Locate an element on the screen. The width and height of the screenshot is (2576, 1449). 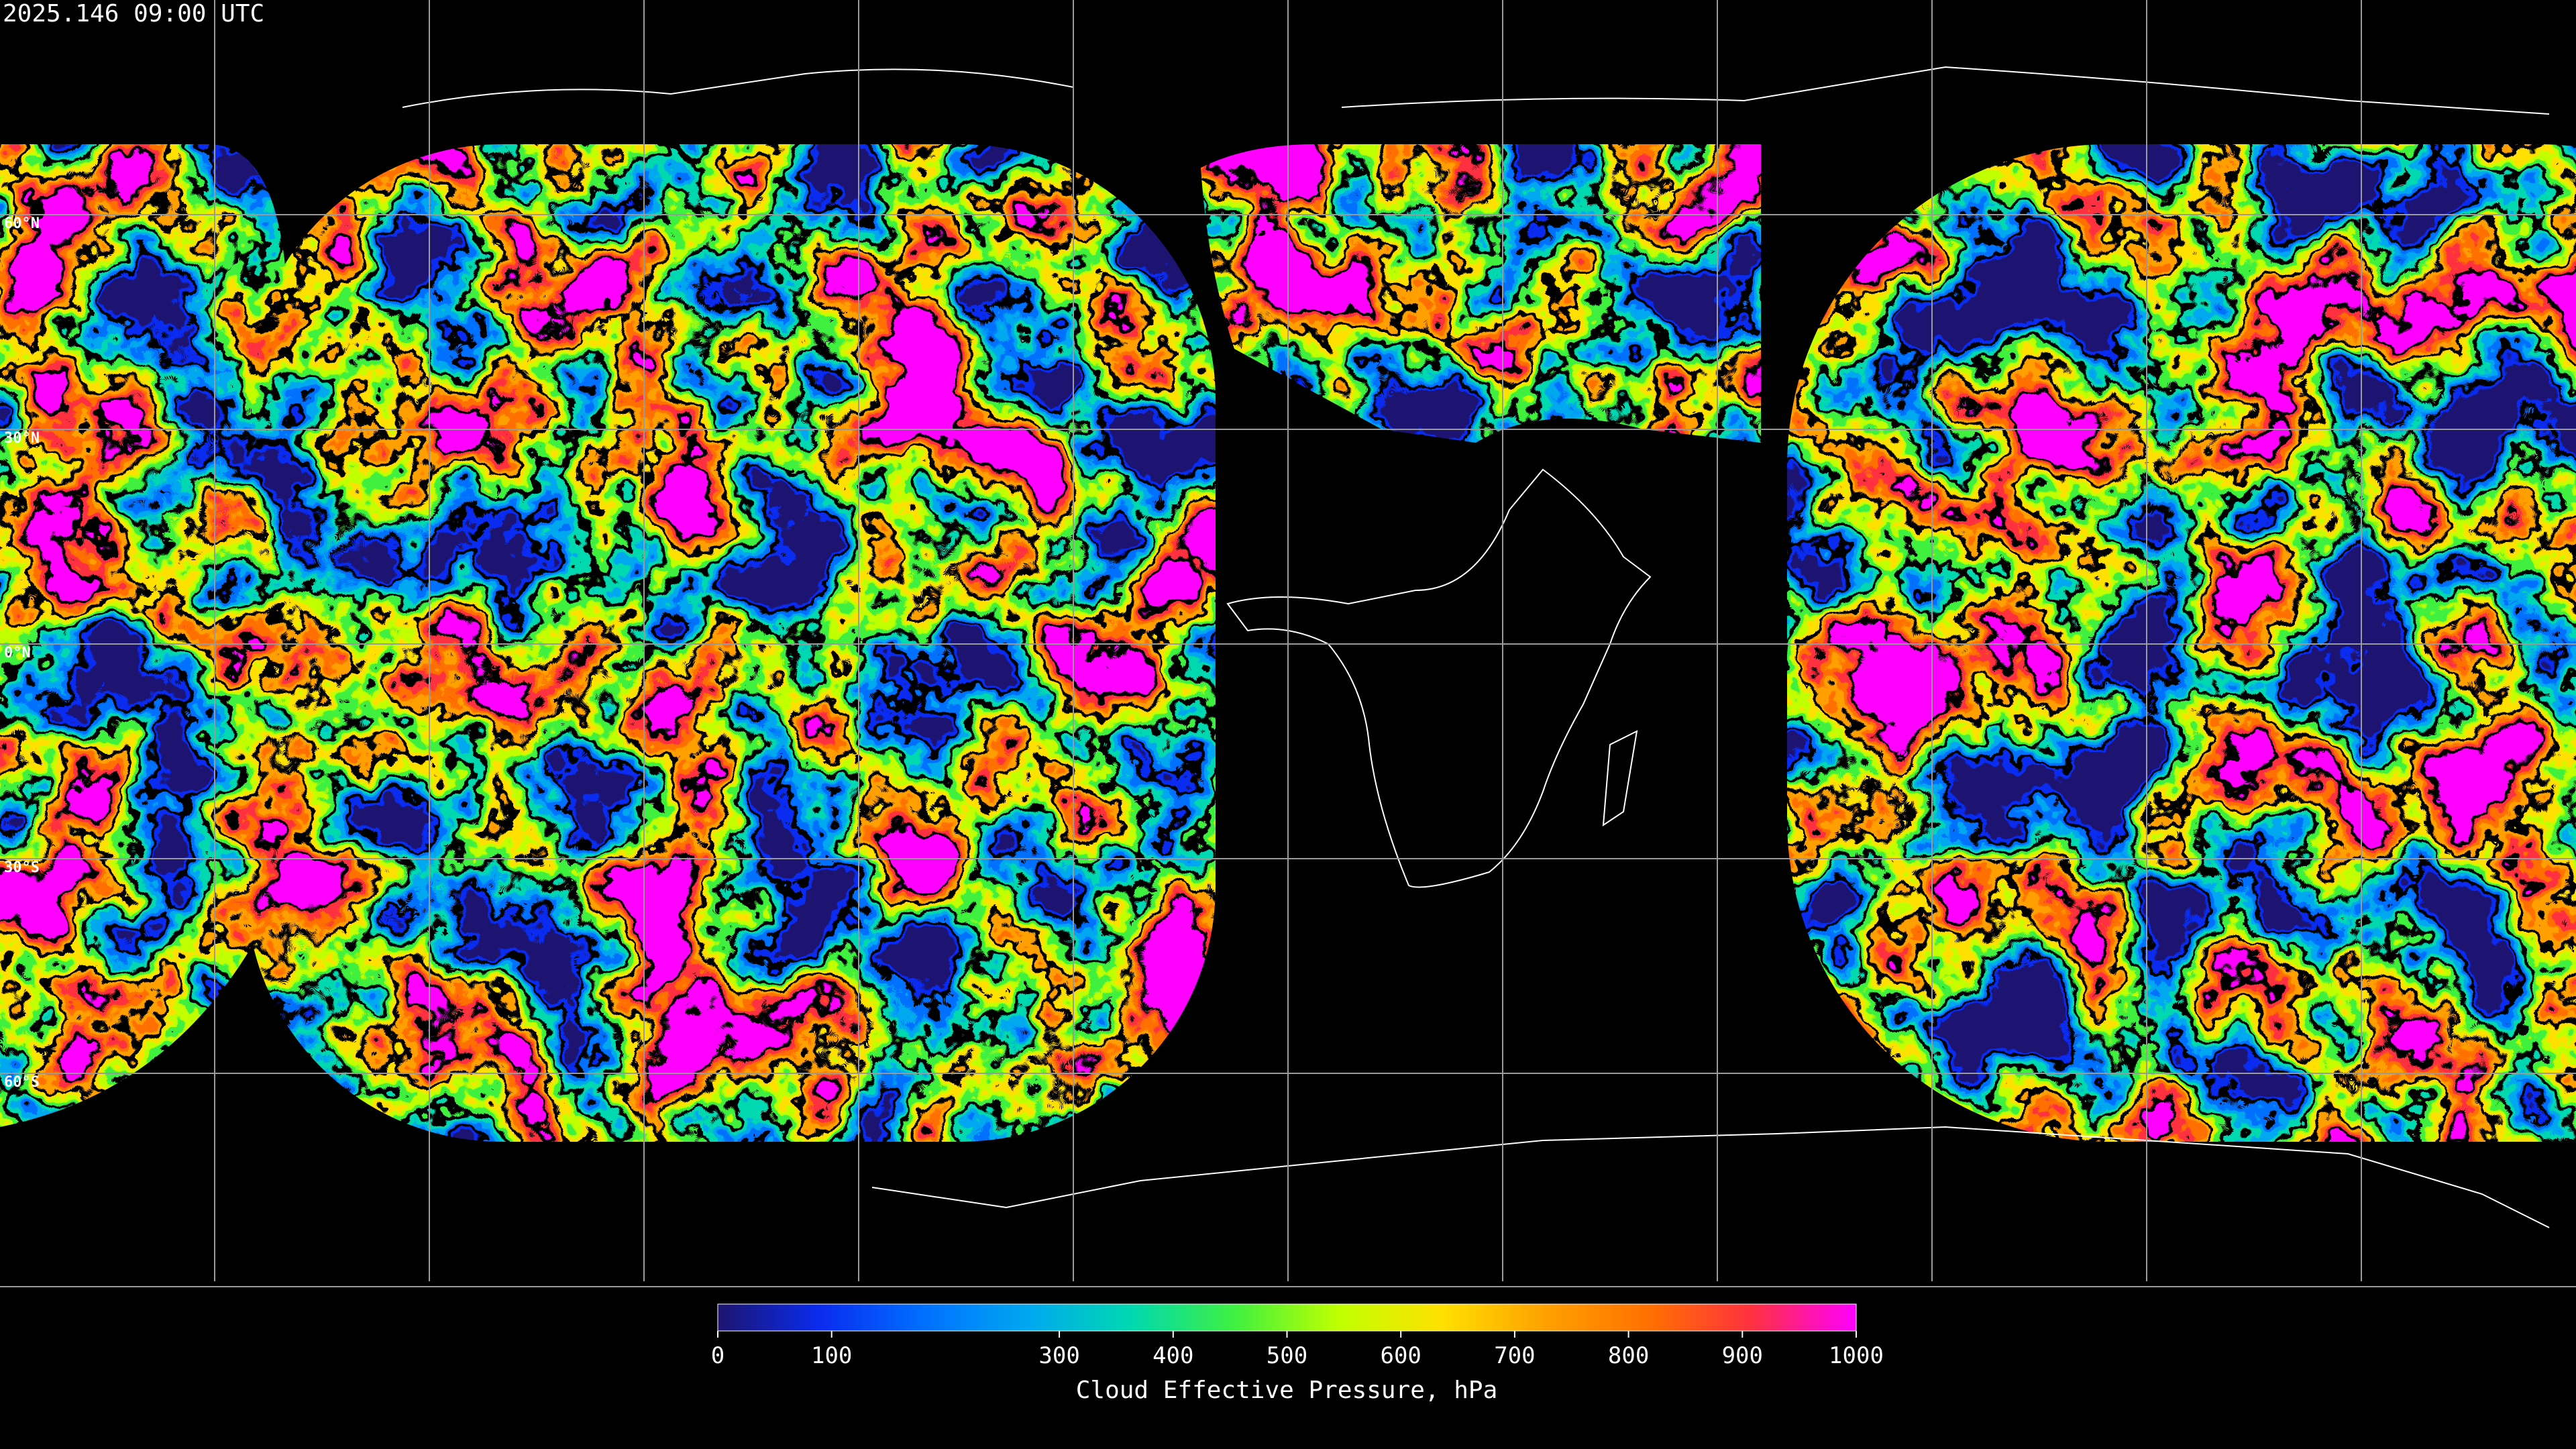
colorbar-tick-label: 500 is located at coordinates (1287, 1355).